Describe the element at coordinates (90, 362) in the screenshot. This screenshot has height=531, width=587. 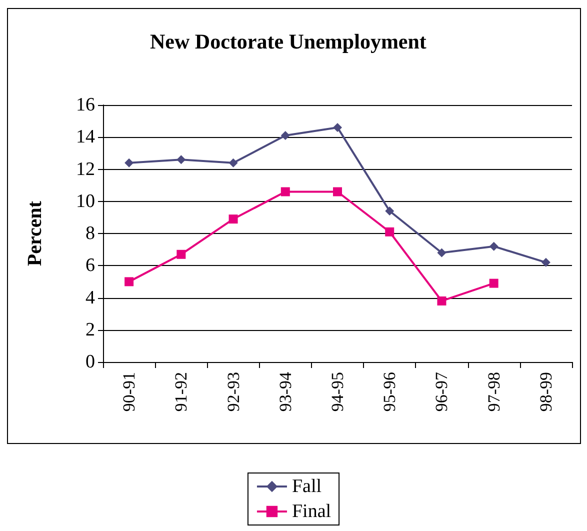
I see `y-tick-label: 0` at that location.